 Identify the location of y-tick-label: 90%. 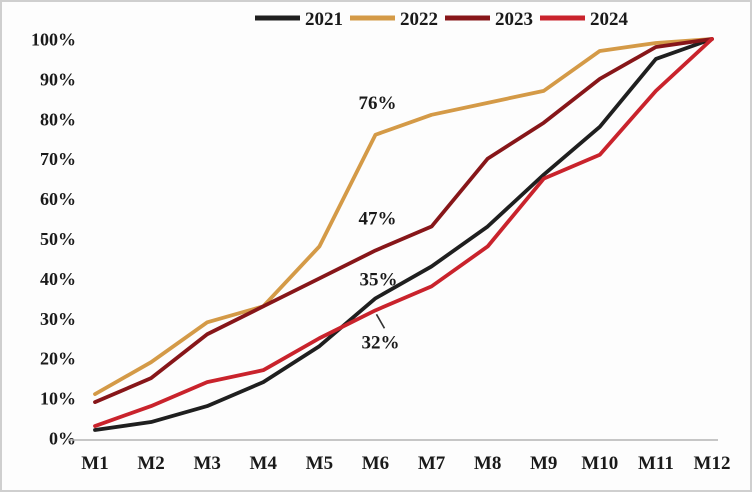
(58, 79).